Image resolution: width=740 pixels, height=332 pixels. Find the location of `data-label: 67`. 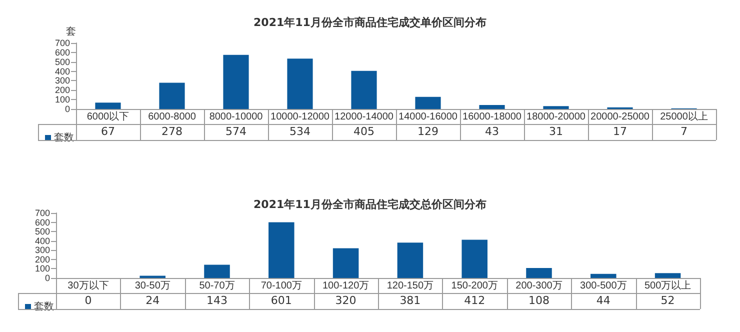

data-label: 67 is located at coordinates (108, 132).